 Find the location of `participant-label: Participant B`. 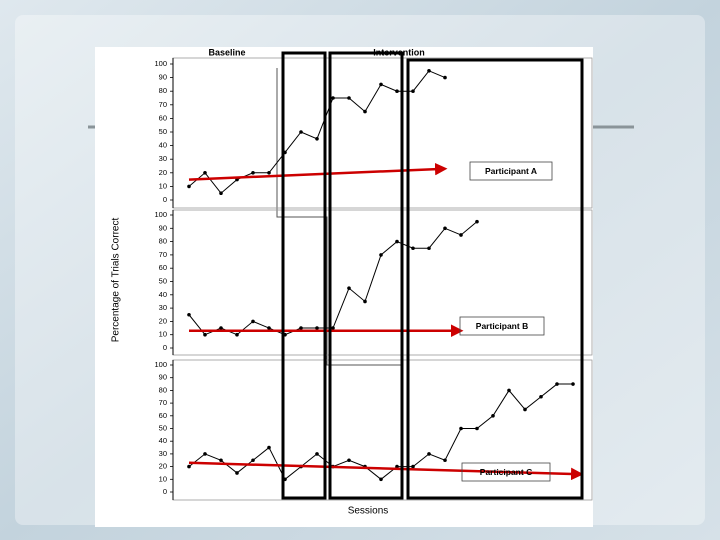

participant-label: Participant B is located at coordinates (502, 326).